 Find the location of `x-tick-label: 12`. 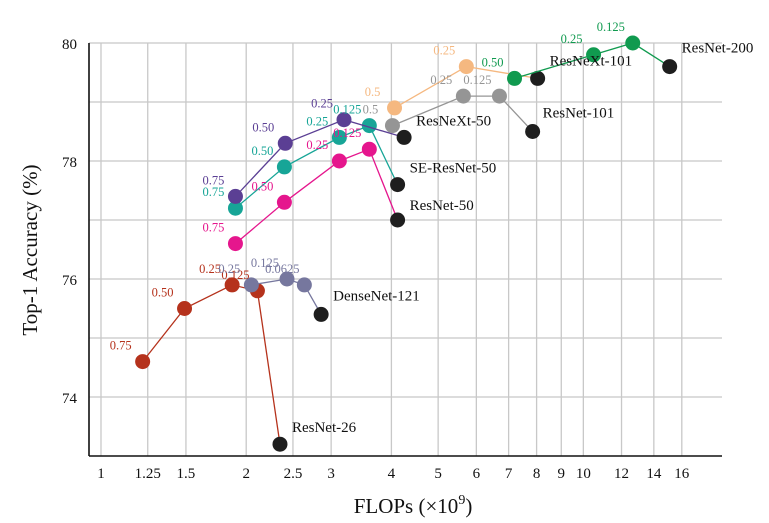

x-tick-label: 12 is located at coordinates (621, 474).